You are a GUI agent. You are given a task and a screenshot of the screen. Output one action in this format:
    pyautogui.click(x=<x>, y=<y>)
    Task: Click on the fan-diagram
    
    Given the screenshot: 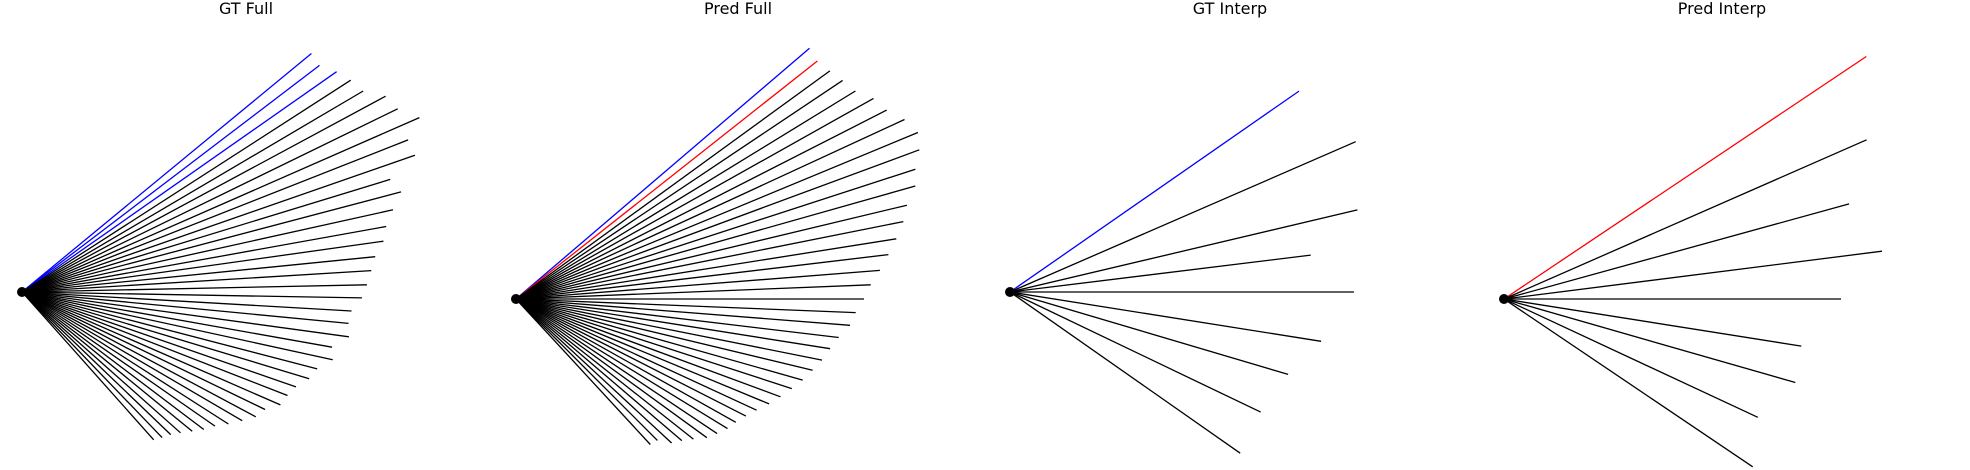 What is the action you would take?
    pyautogui.click(x=1181, y=272)
    